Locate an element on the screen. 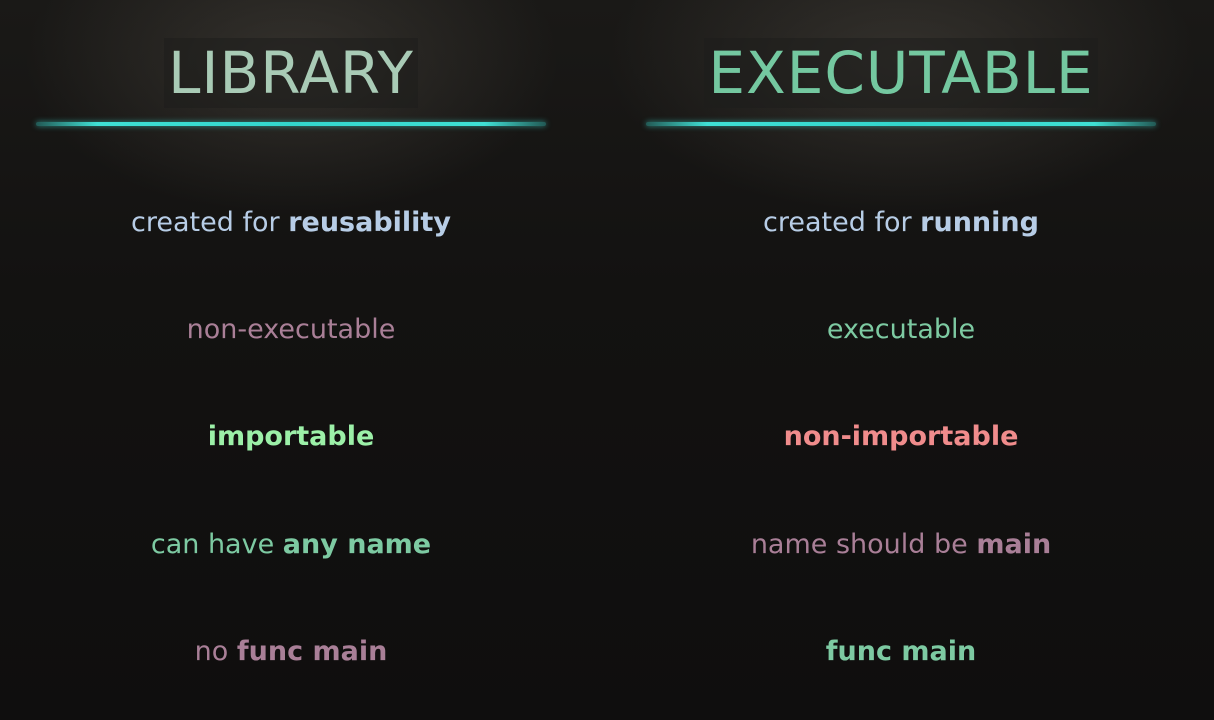 This screenshot has height=720, width=1214. library-title: LIBRARY is located at coordinates (291, 73).